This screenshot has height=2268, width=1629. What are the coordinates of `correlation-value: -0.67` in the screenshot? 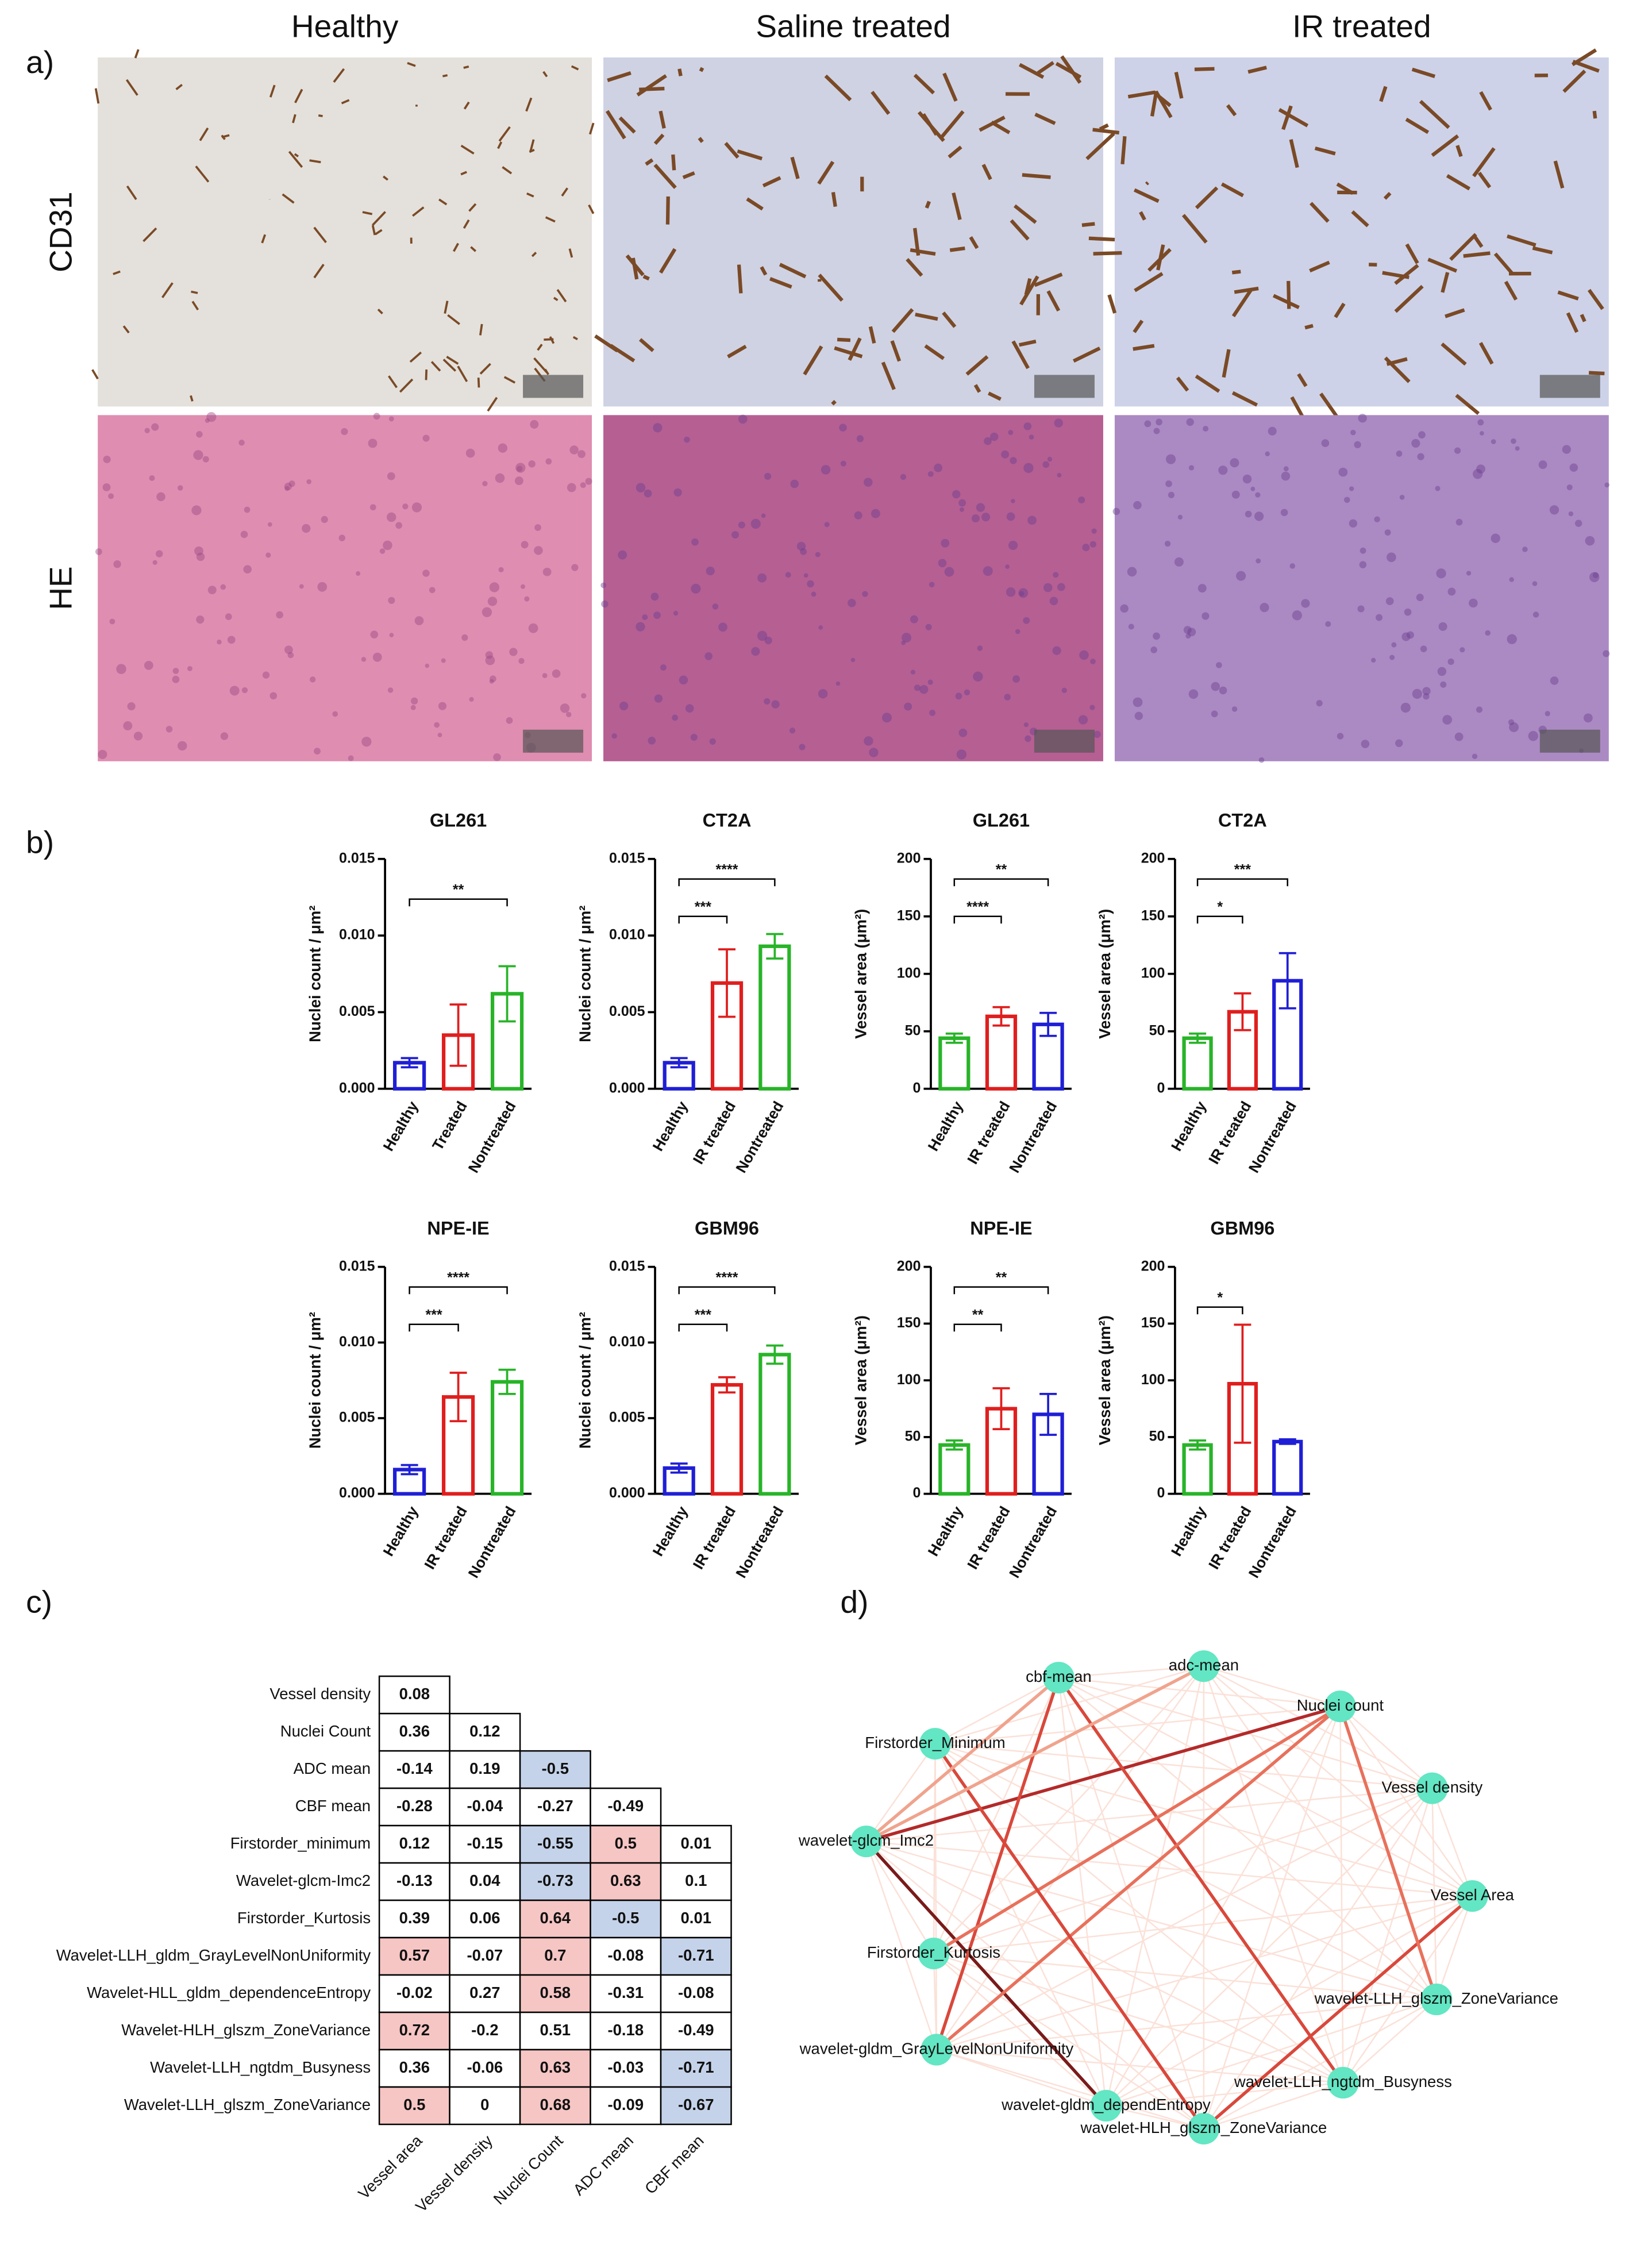 It's located at (696, 2104).